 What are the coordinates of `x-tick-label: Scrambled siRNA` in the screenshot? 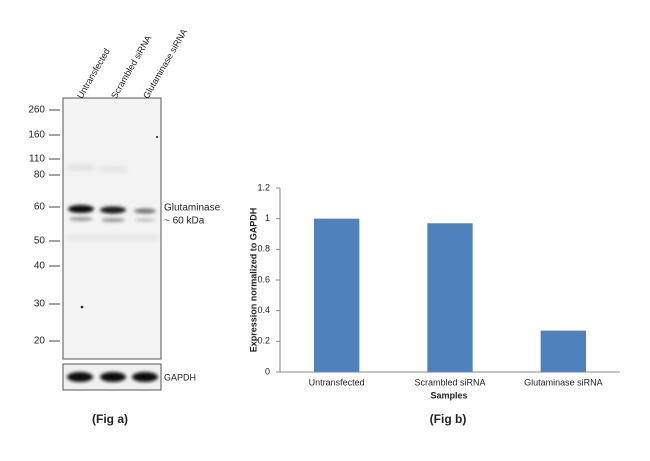 It's located at (449, 382).